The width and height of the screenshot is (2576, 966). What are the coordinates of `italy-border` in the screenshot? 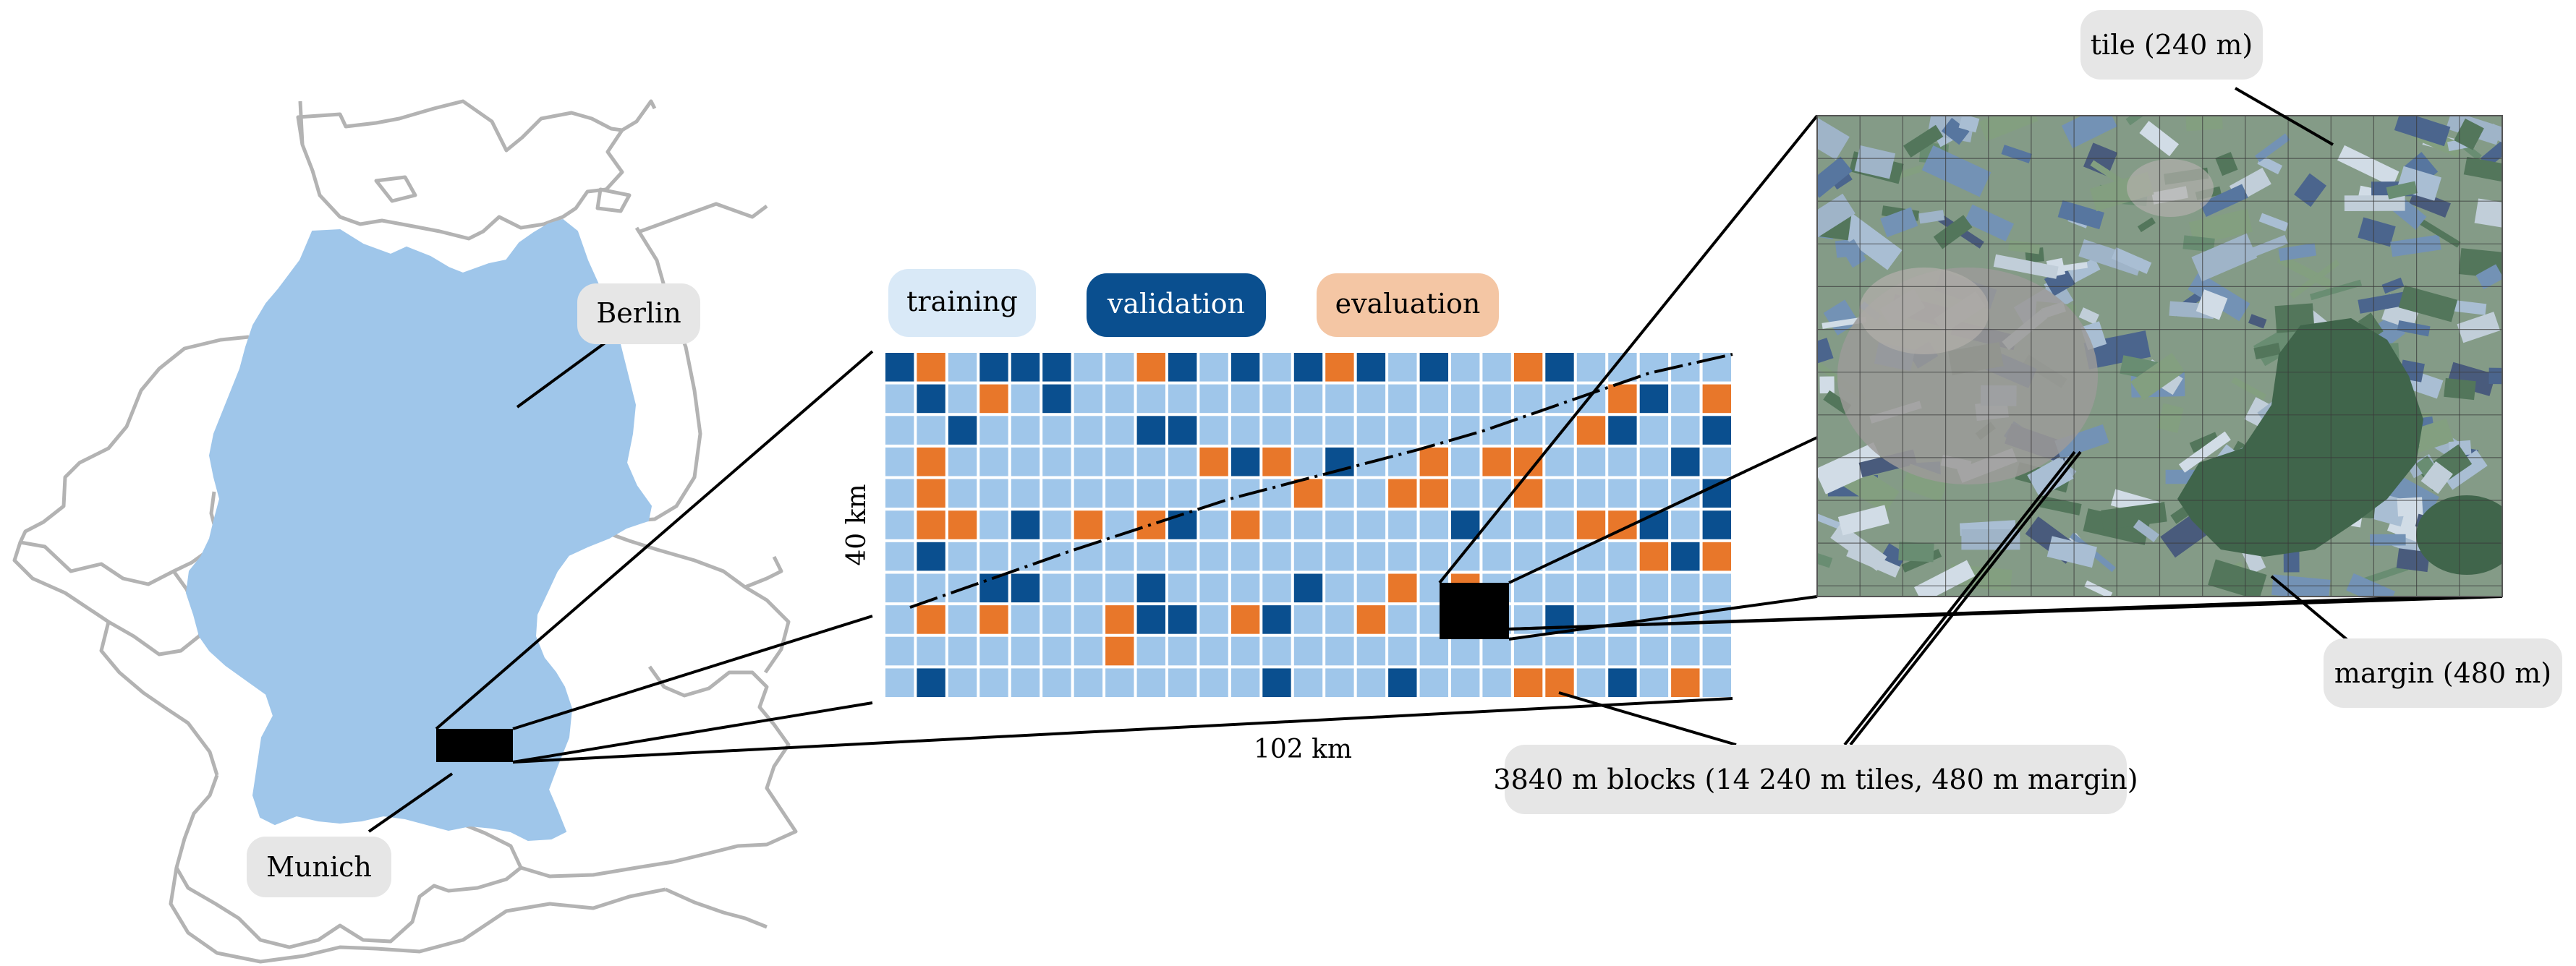 It's located at (417, 915).